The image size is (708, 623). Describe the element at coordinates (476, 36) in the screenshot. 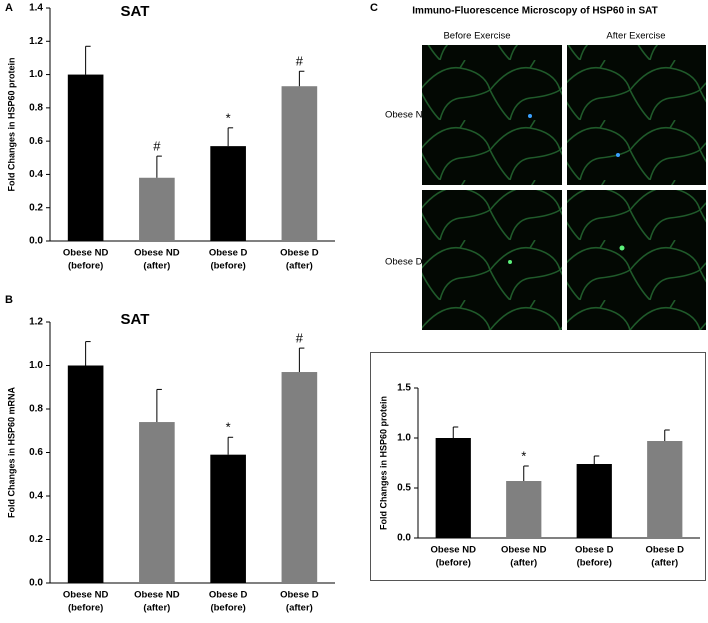

I see `column-label: Before Exercise` at that location.